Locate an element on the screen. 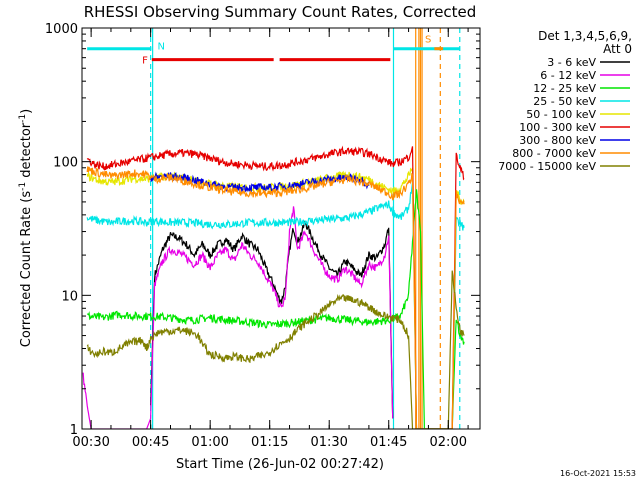 This screenshot has width=640, height=480. x-tick-label: 01:45 is located at coordinates (388, 442).